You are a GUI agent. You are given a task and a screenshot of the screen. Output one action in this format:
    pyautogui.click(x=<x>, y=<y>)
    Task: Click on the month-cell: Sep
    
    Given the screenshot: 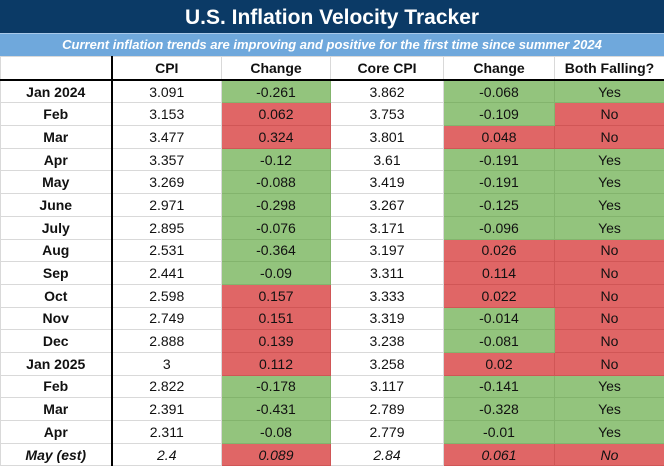 What is the action you would take?
    pyautogui.click(x=56, y=273)
    